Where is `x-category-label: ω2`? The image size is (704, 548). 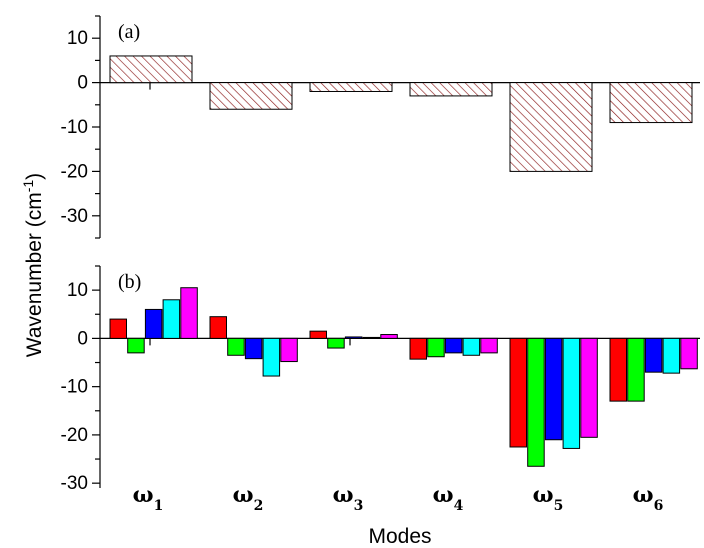
x-category-label: ω2 is located at coordinates (248, 498).